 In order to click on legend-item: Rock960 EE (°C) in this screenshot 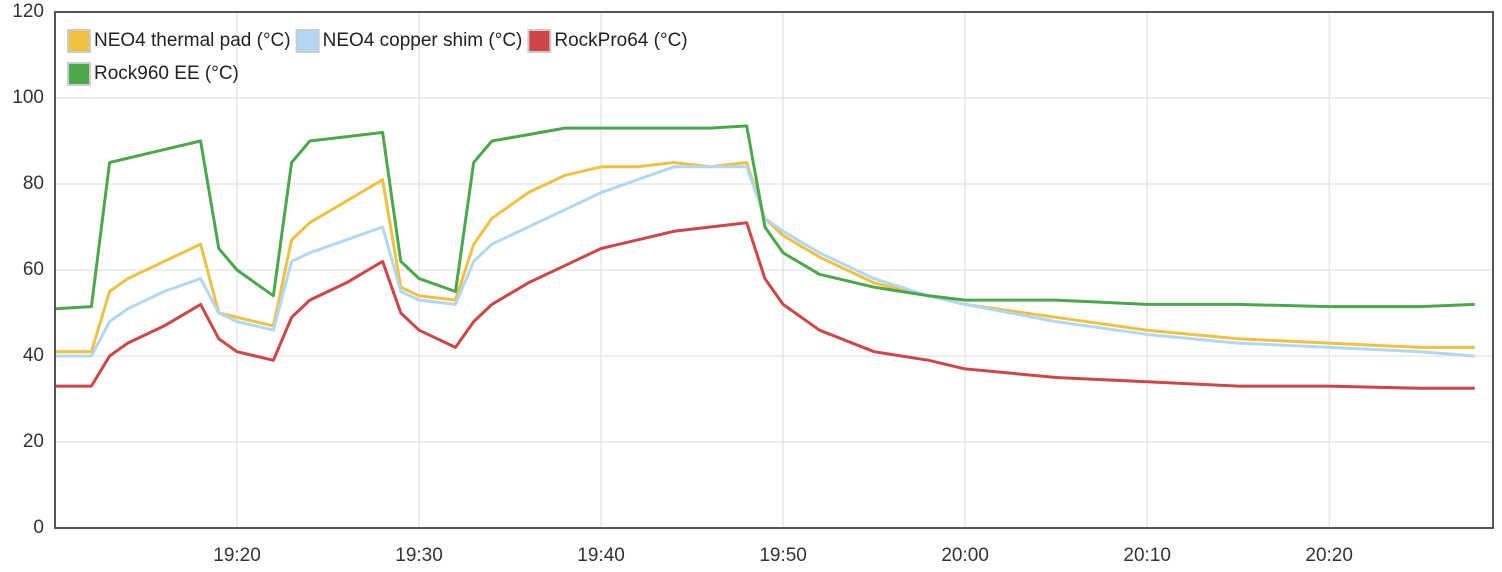, I will do `click(153, 74)`.